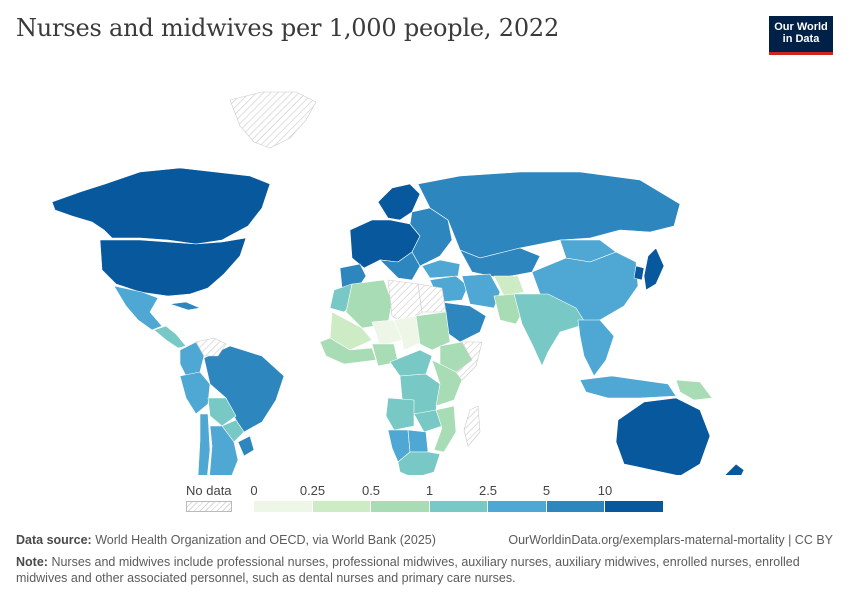 This screenshot has height=600, width=850. What do you see at coordinates (801, 27) in the screenshot?
I see `logo-line-1: Our World` at bounding box center [801, 27].